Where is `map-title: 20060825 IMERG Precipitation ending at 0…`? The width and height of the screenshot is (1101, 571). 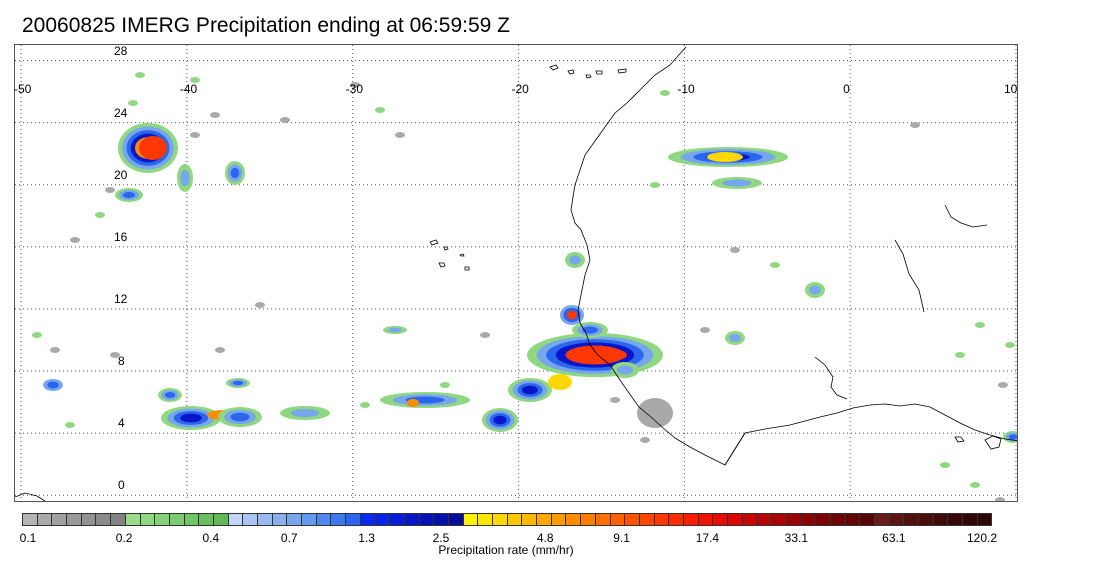
map-title: 20060825 IMERG Precipitation ending at 0… is located at coordinates (266, 25).